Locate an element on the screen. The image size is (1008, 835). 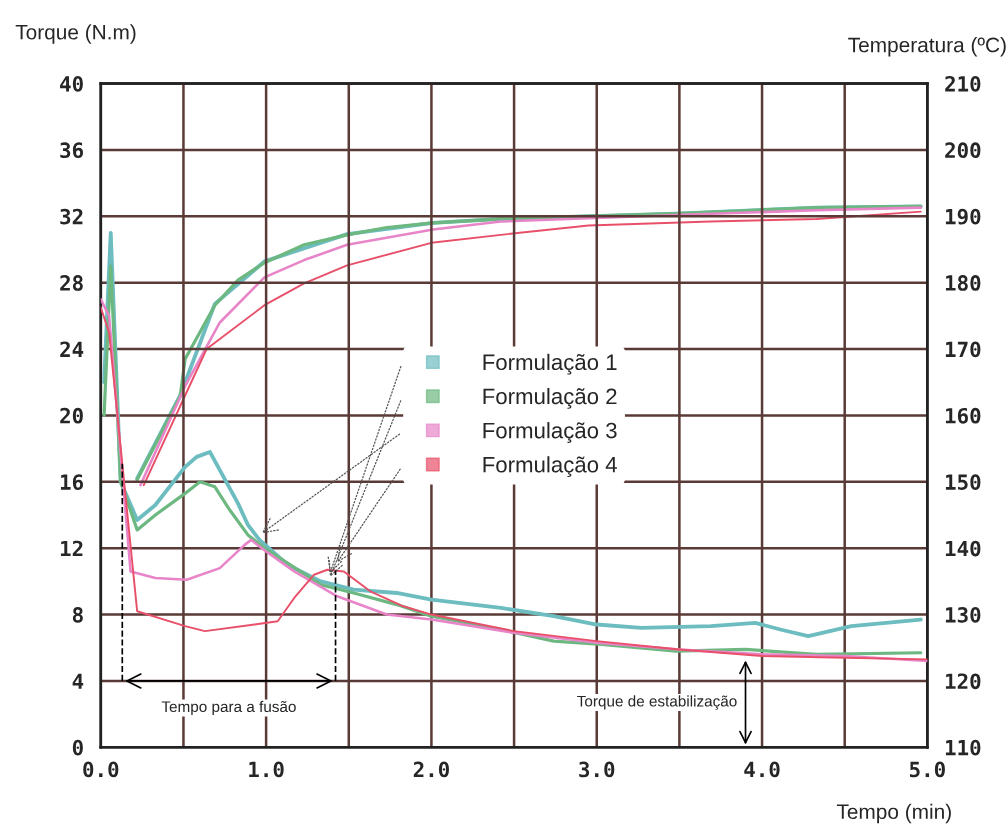
y-tick-label: 36 is located at coordinates (71, 150).